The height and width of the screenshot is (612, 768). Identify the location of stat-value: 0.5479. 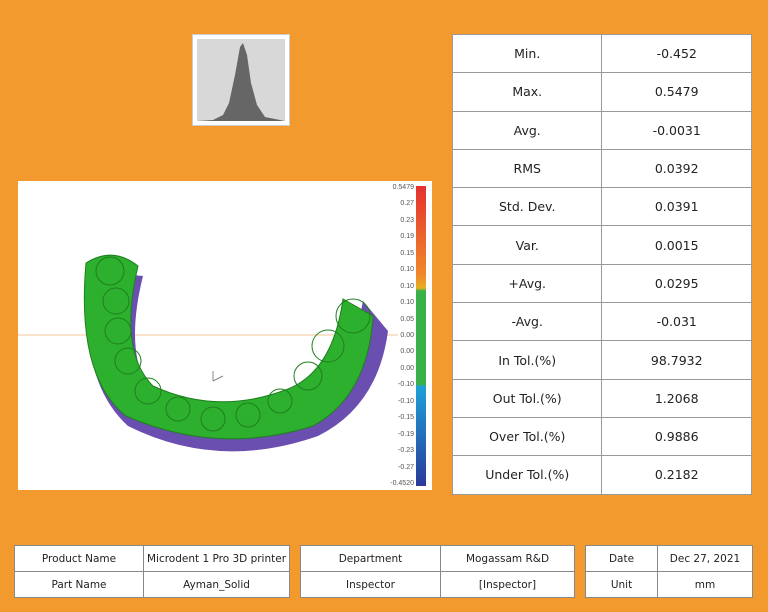
(676, 92).